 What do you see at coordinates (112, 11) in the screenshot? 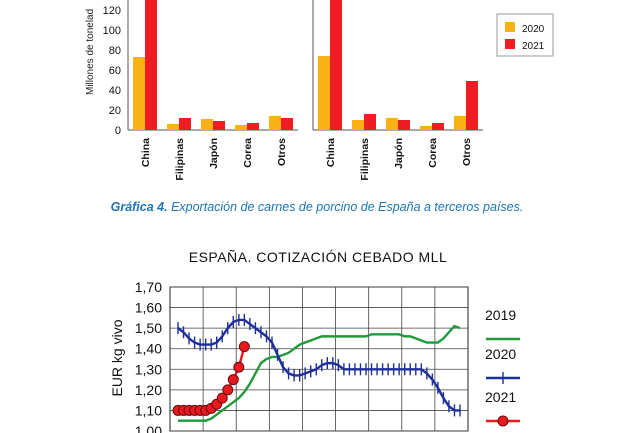
I see `bar-y-tick-label: 120` at bounding box center [112, 11].